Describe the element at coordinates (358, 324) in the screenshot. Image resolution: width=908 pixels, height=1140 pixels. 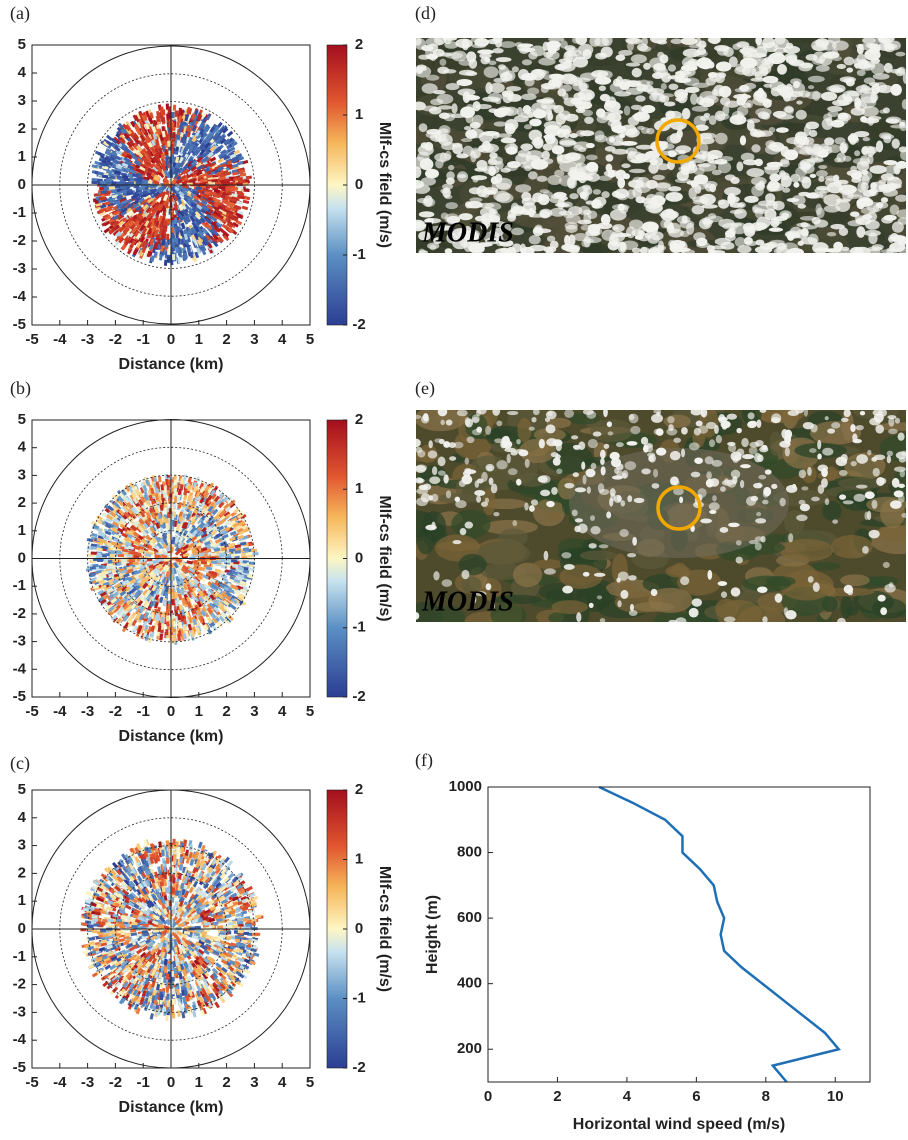
I see `colorbar-tick-label: -2` at that location.